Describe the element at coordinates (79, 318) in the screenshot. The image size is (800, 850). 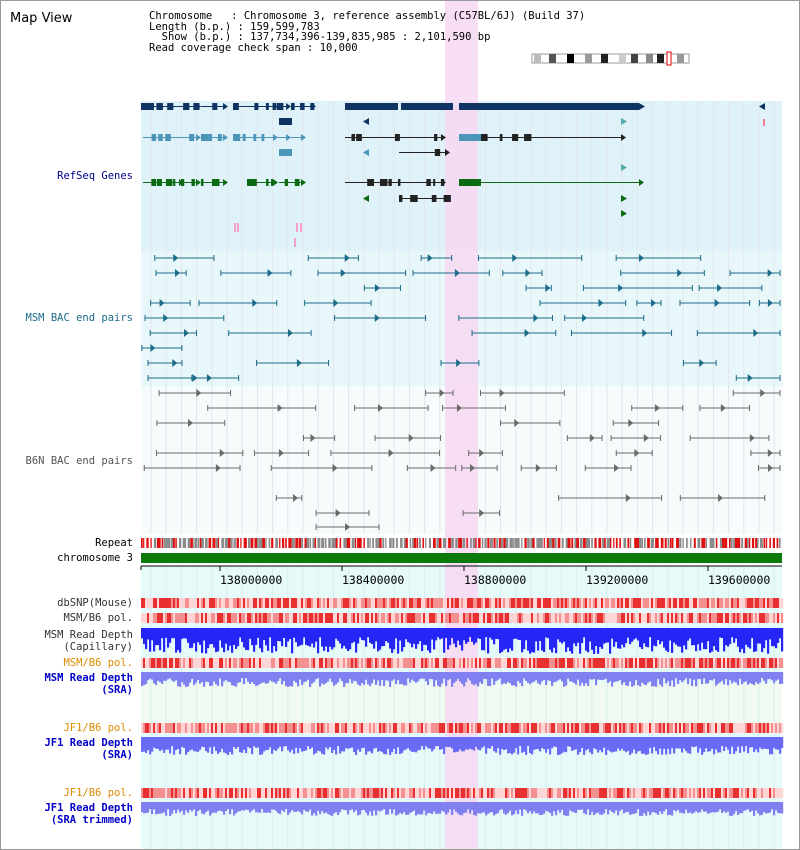
I see `track-label-msm-bac: MSM BAC end pairs` at that location.